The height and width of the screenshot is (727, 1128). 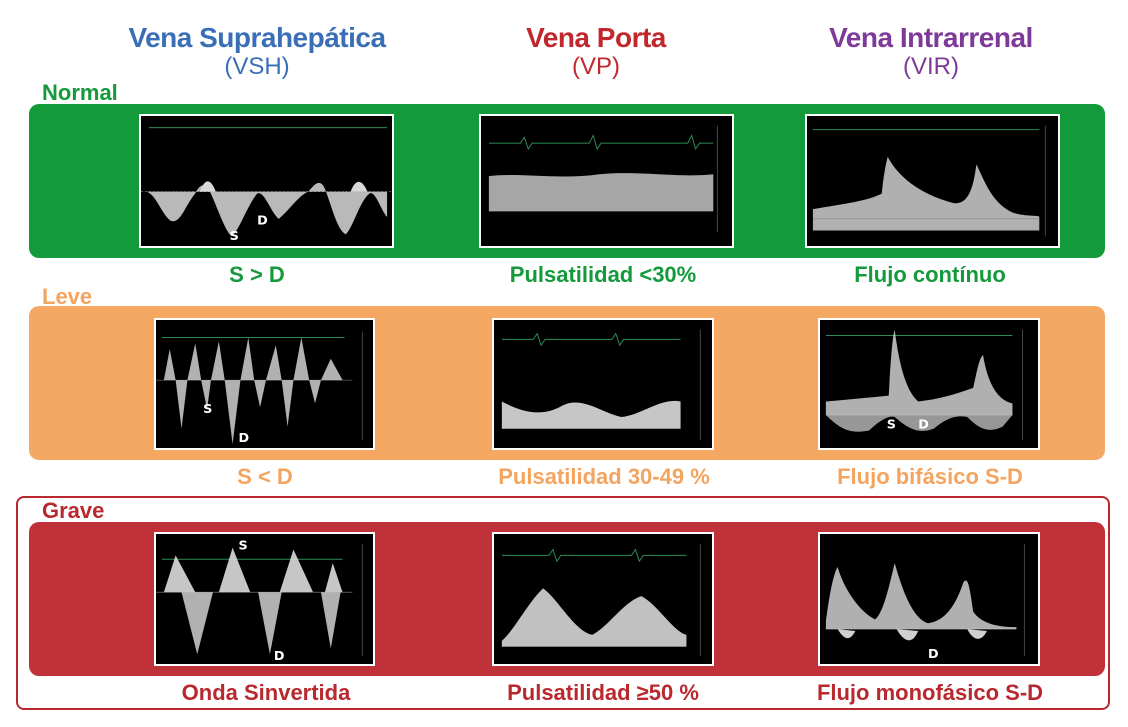 What do you see at coordinates (80, 92) in the screenshot?
I see `row-label-normal: Normal` at bounding box center [80, 92].